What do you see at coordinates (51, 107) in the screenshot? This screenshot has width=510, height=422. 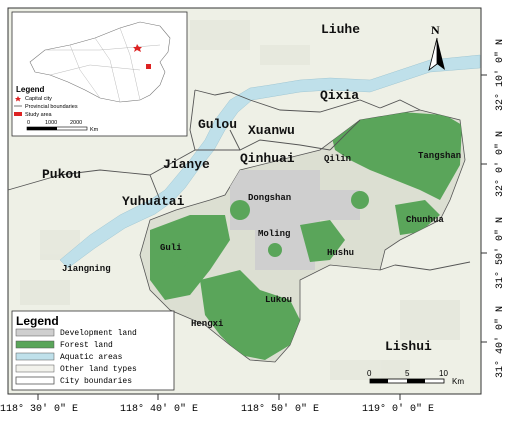 I see `inset-legend-label: Provincial boundaries` at bounding box center [51, 107].